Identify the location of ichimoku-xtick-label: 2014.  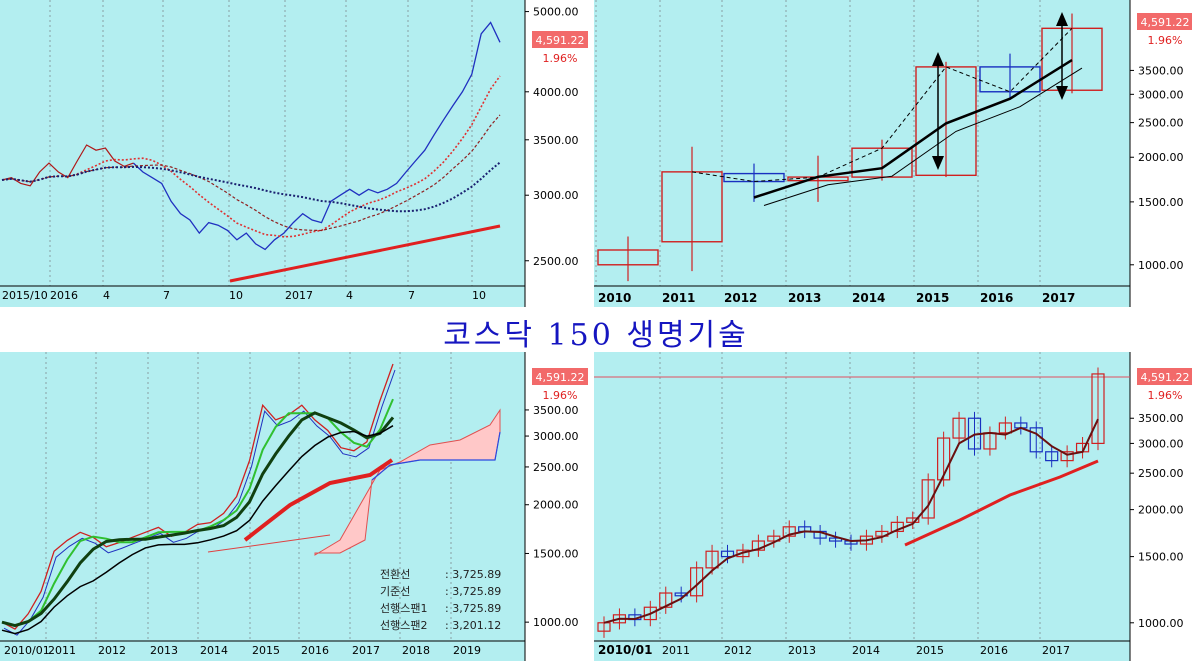
(214, 650).